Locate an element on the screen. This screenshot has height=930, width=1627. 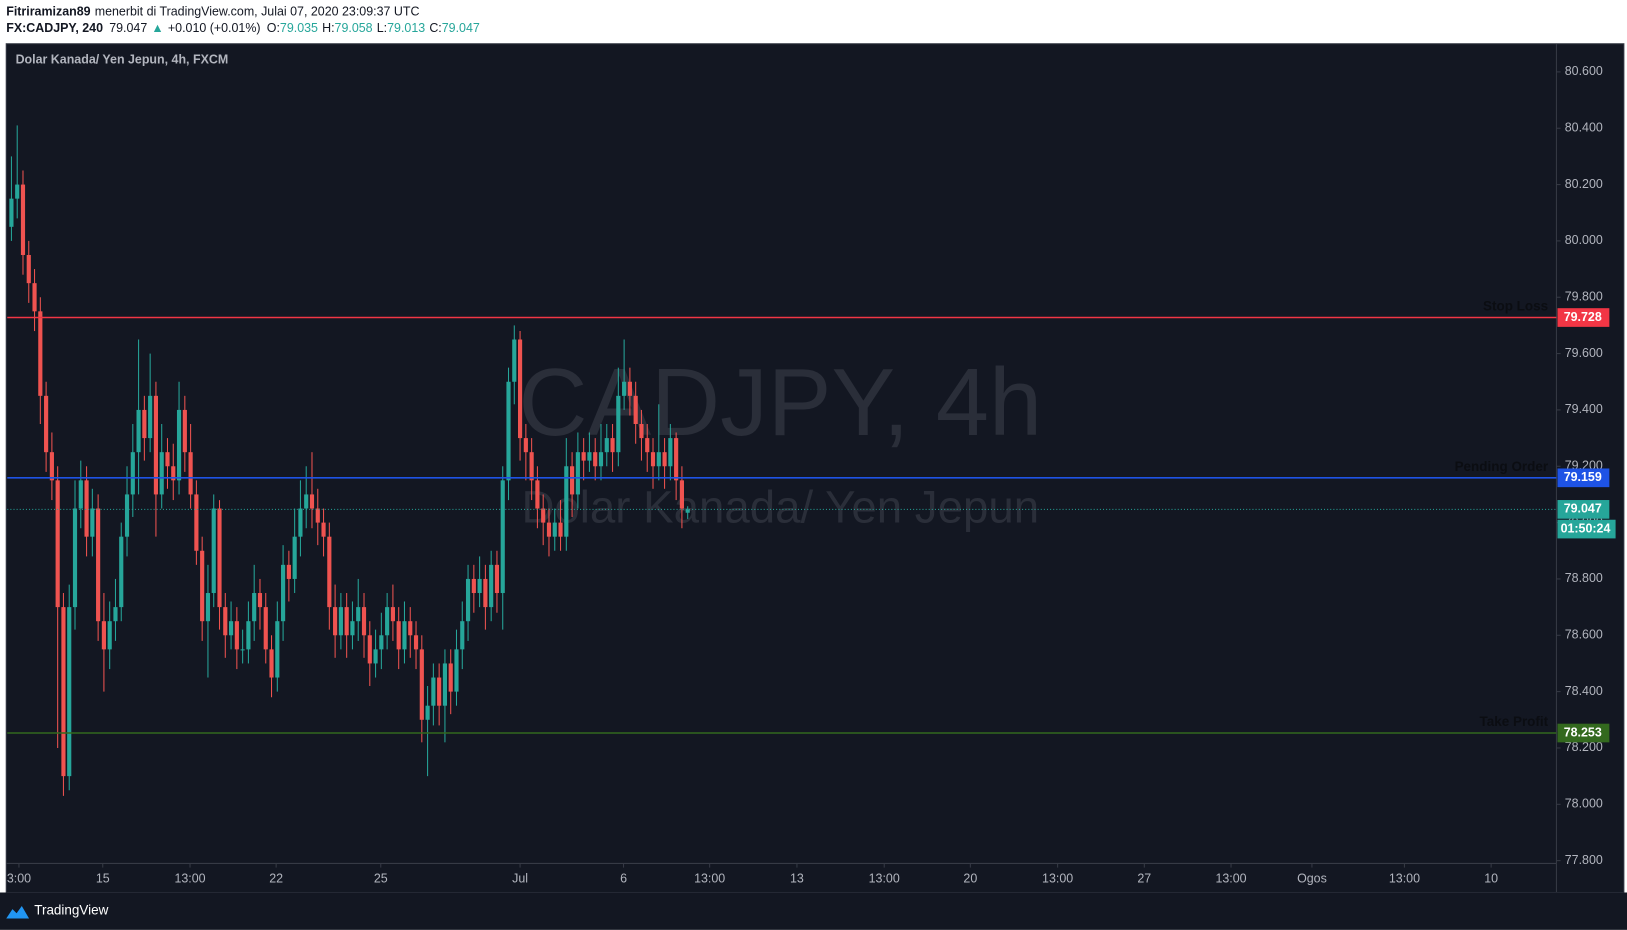
author: Fitriramizan89 is located at coordinates (48, 12).